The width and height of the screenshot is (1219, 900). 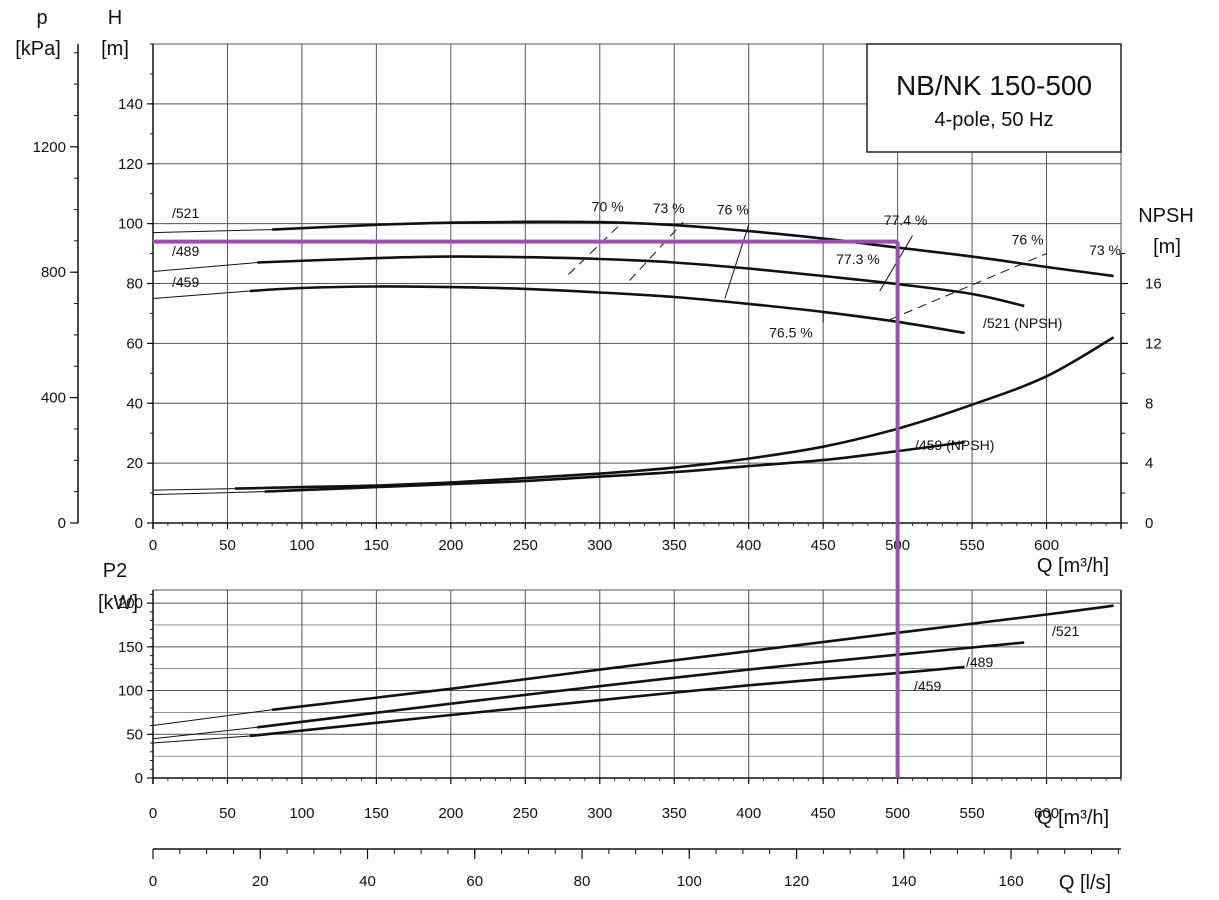 What do you see at coordinates (227, 813) in the screenshot?
I see `power-x-tick-label-50: 50` at bounding box center [227, 813].